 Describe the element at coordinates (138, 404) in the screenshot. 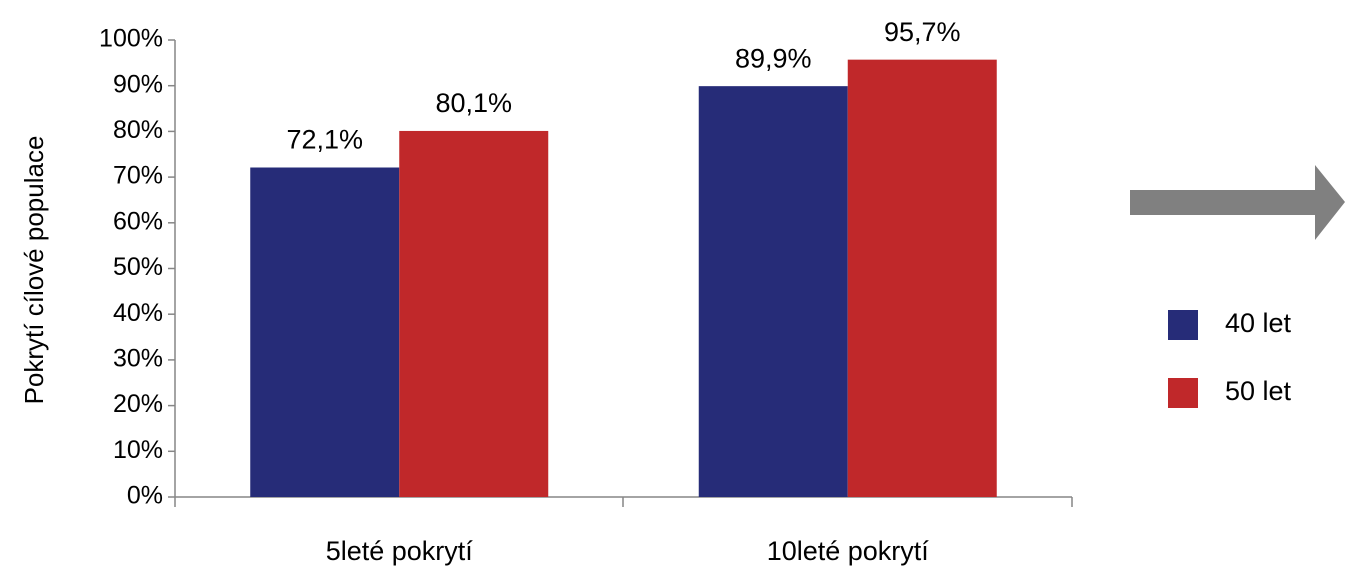

I see `y-tick-label: 20%` at that location.